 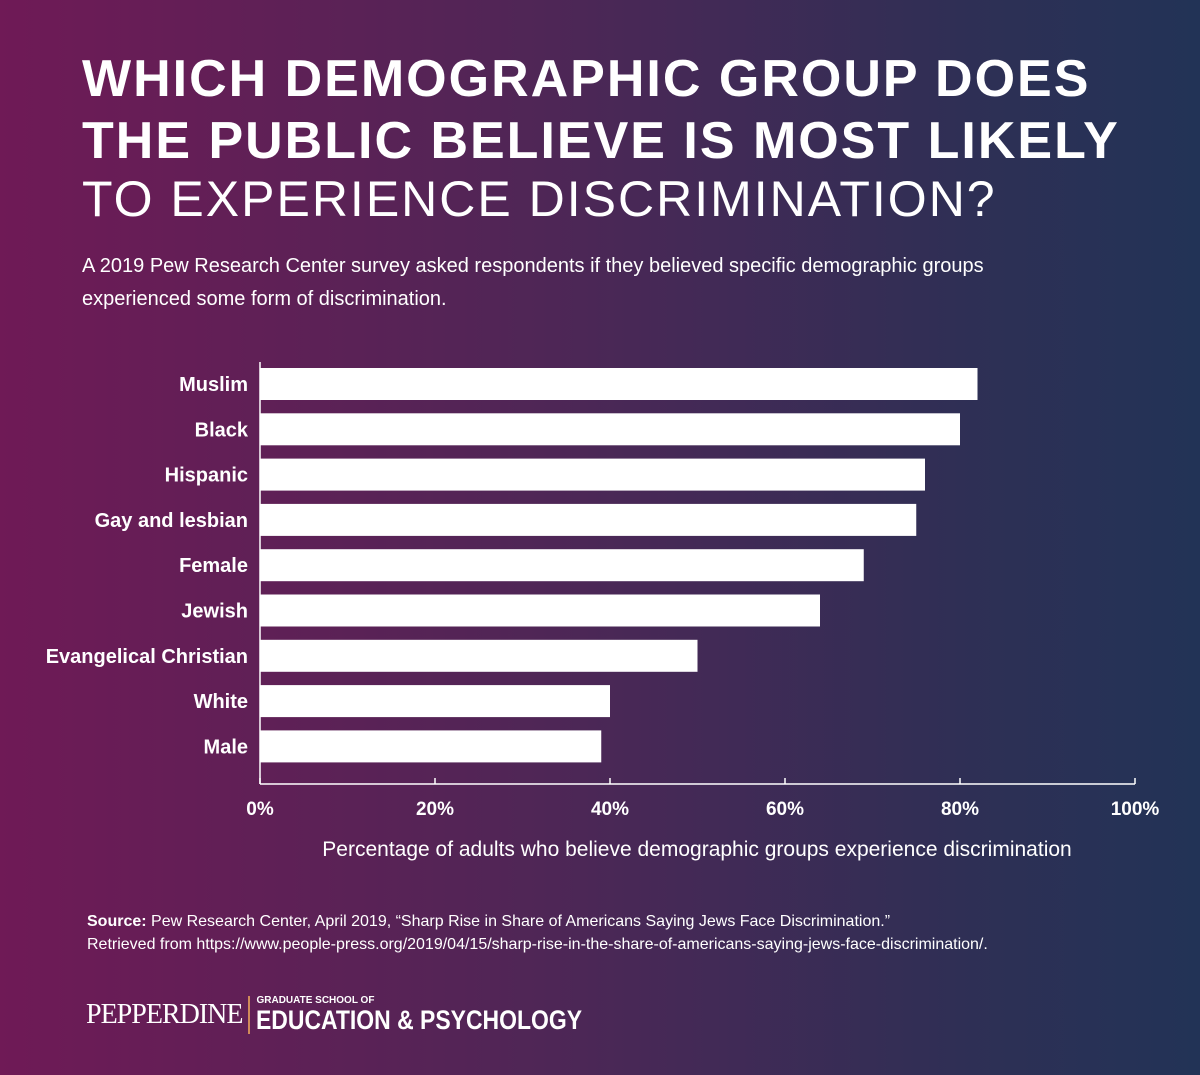 I want to click on source-label: Source:, so click(x=117, y=921).